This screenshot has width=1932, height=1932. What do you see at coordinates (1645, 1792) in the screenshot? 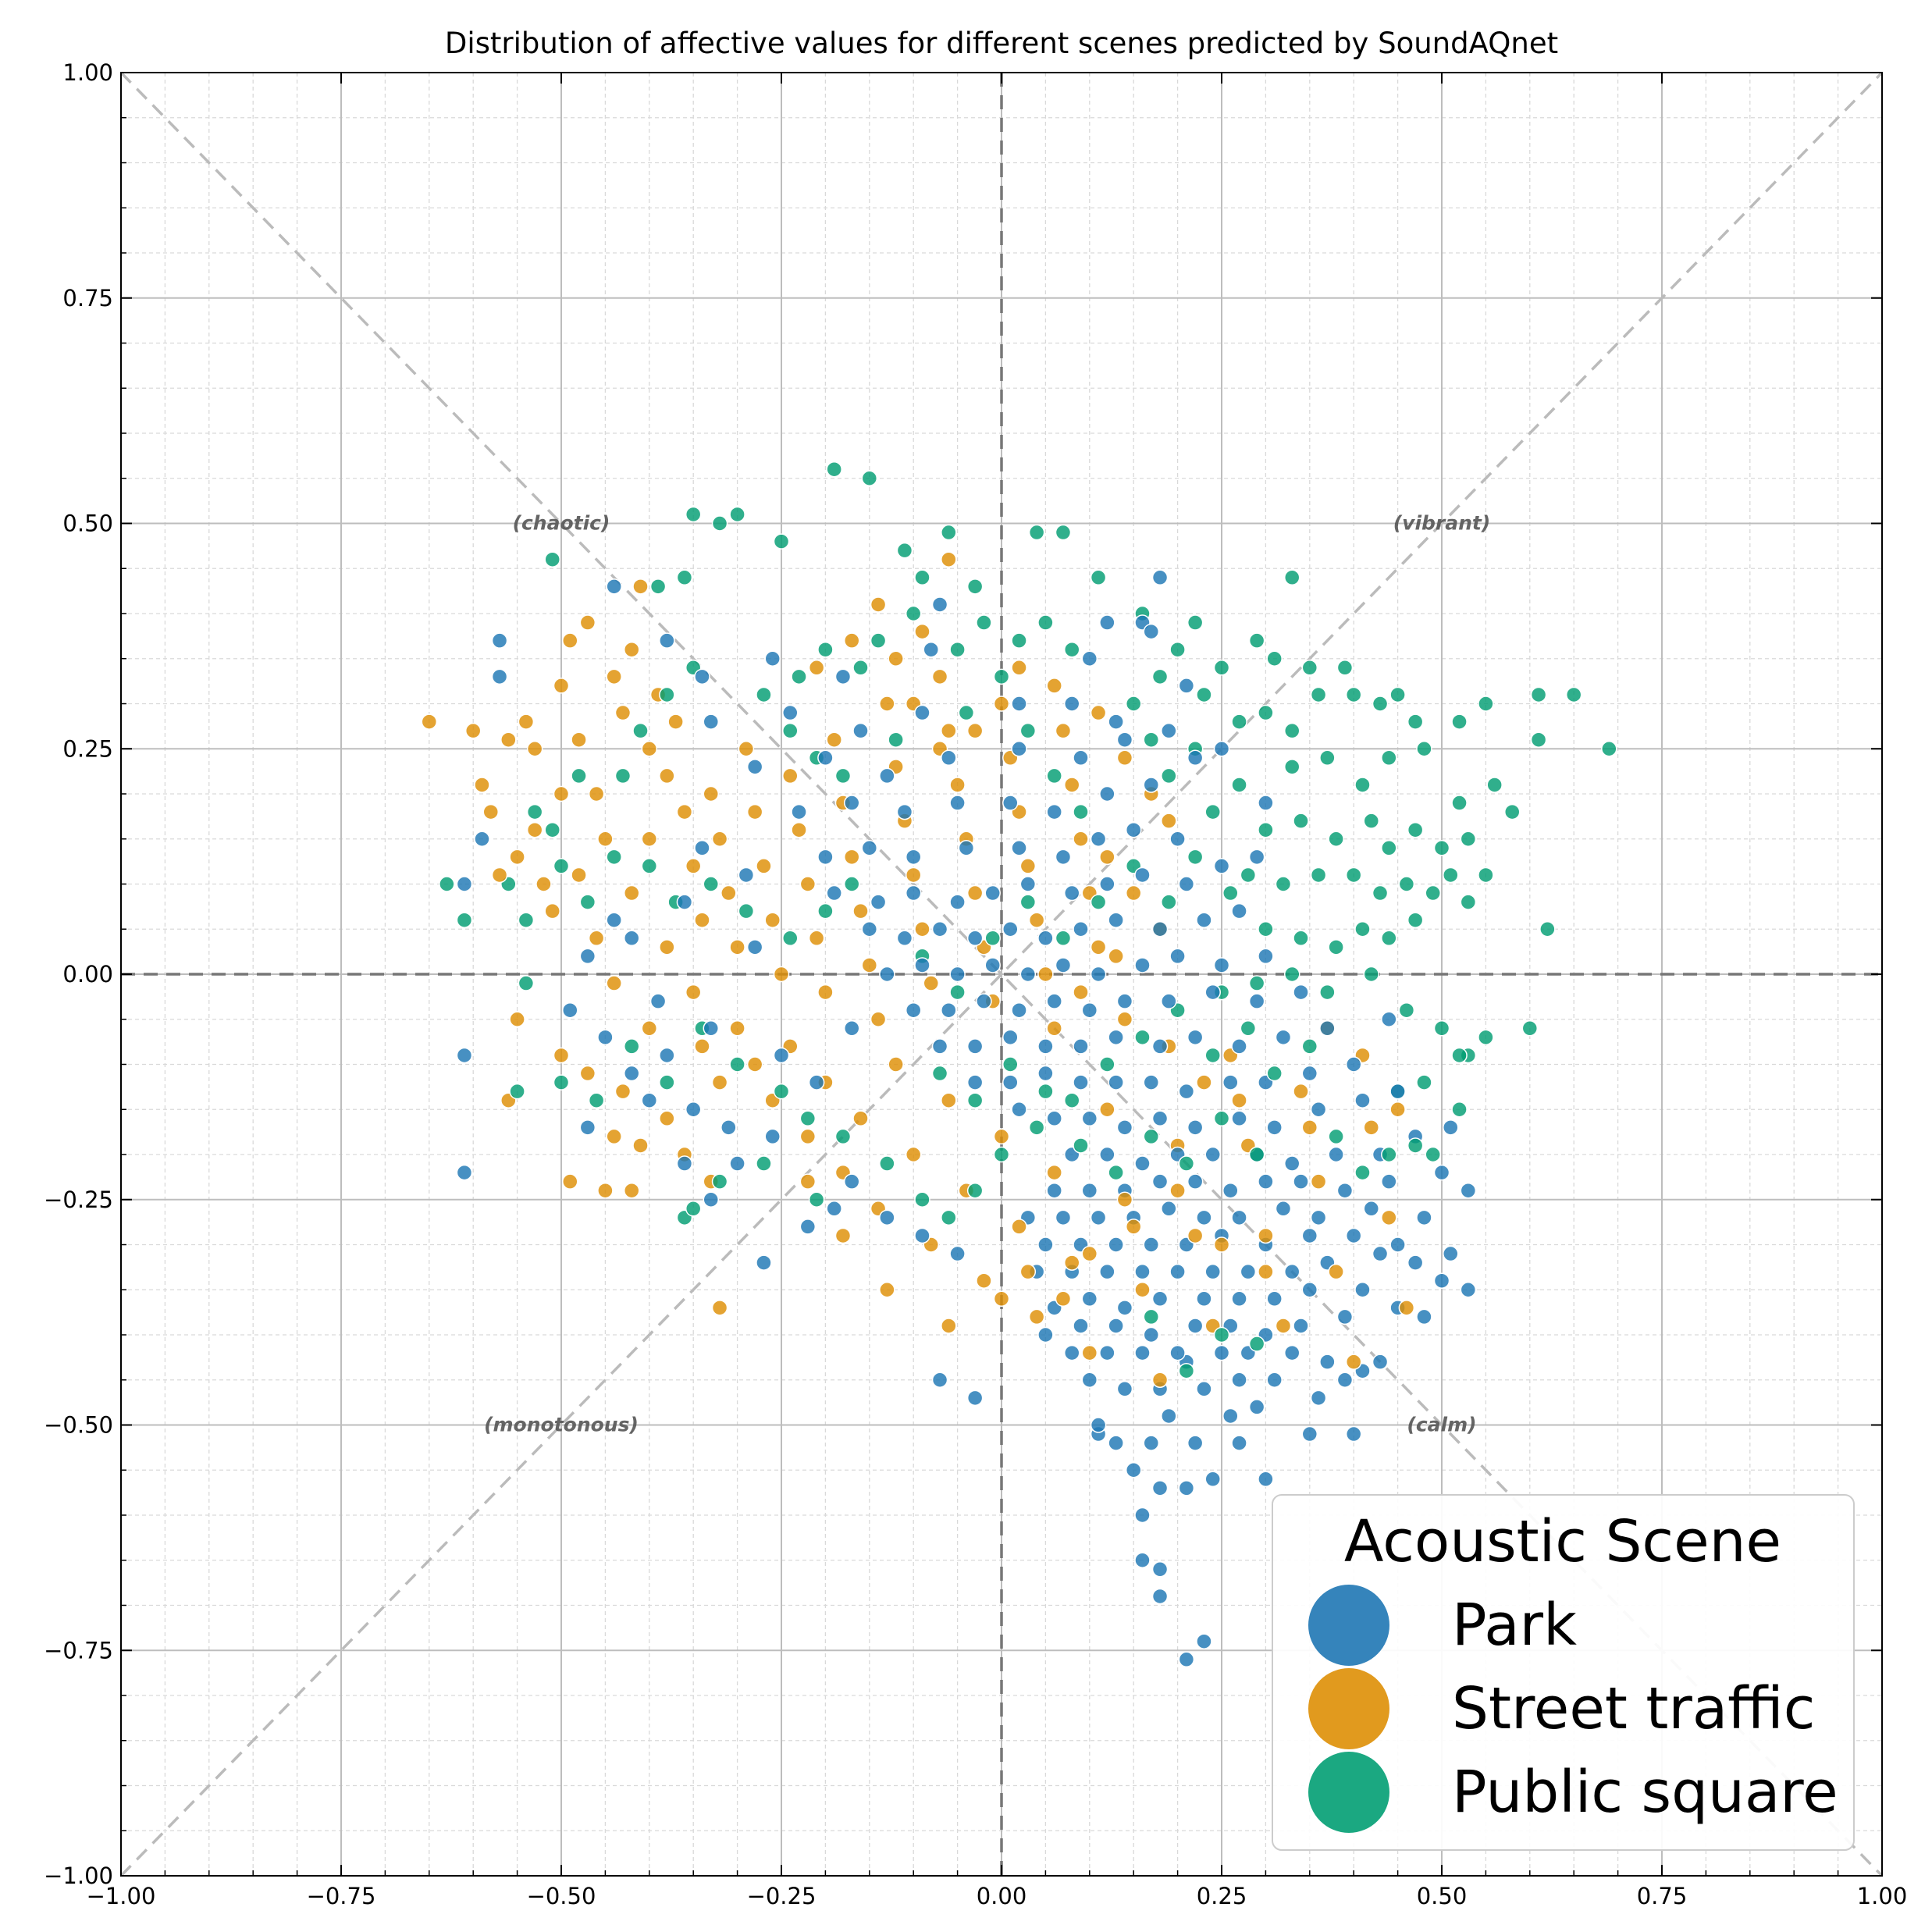
I see `legend-label-public-square: Public square` at bounding box center [1645, 1792].